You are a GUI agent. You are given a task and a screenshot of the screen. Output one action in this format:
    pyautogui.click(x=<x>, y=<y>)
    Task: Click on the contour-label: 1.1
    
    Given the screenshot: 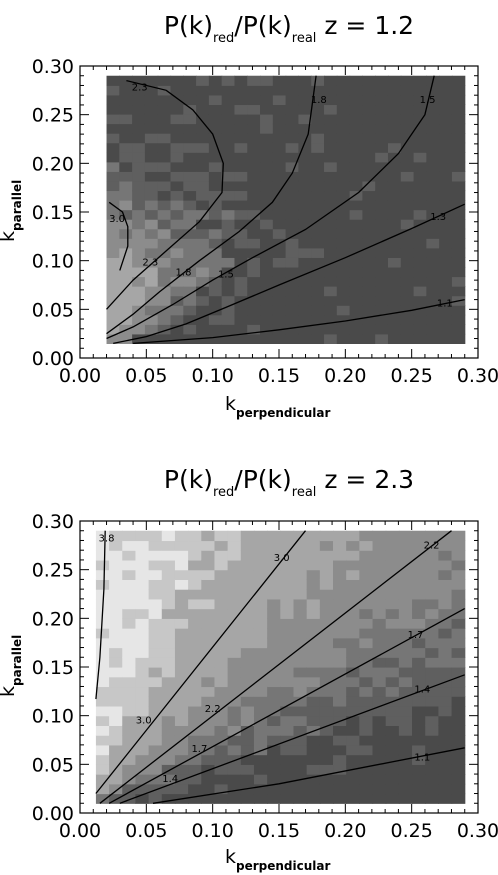 What is the action you would take?
    pyautogui.click(x=422, y=758)
    